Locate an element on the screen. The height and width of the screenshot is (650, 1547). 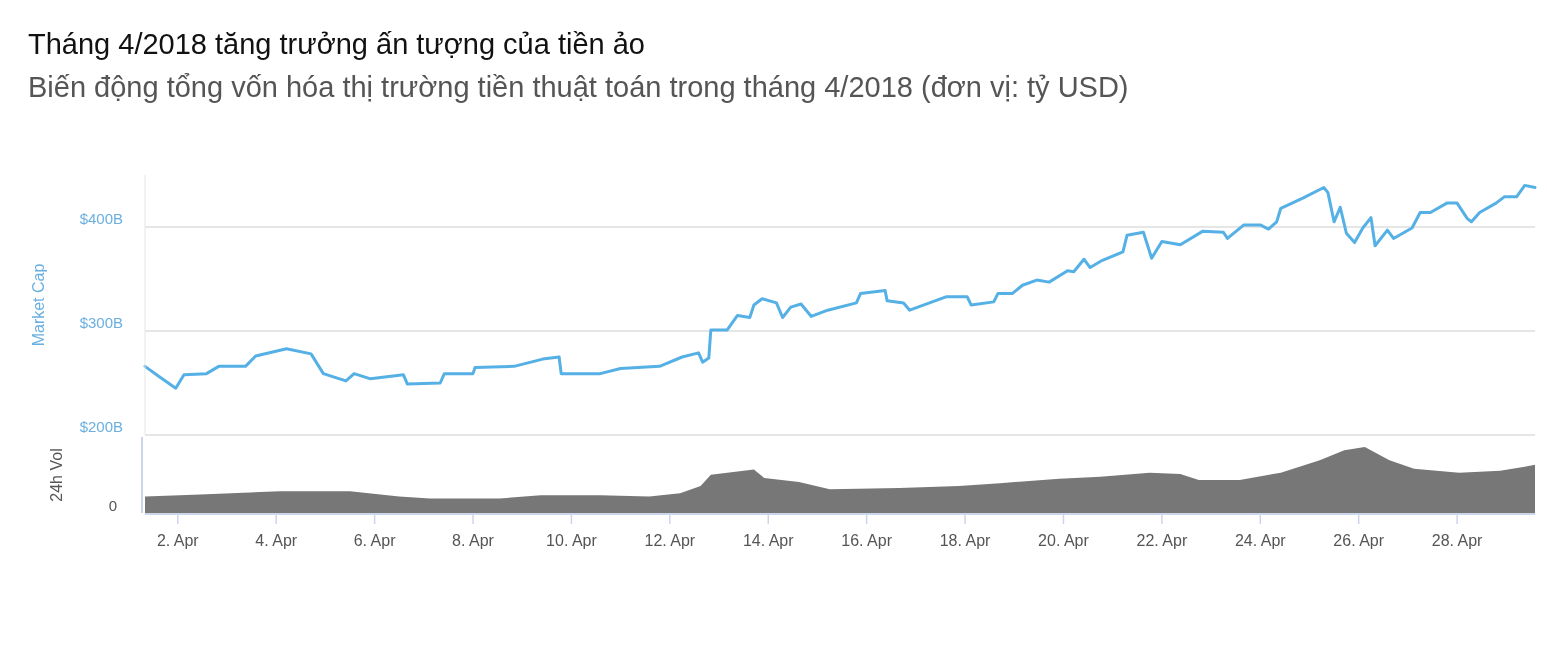
y-axis-title: Market Cap is located at coordinates (38, 305).